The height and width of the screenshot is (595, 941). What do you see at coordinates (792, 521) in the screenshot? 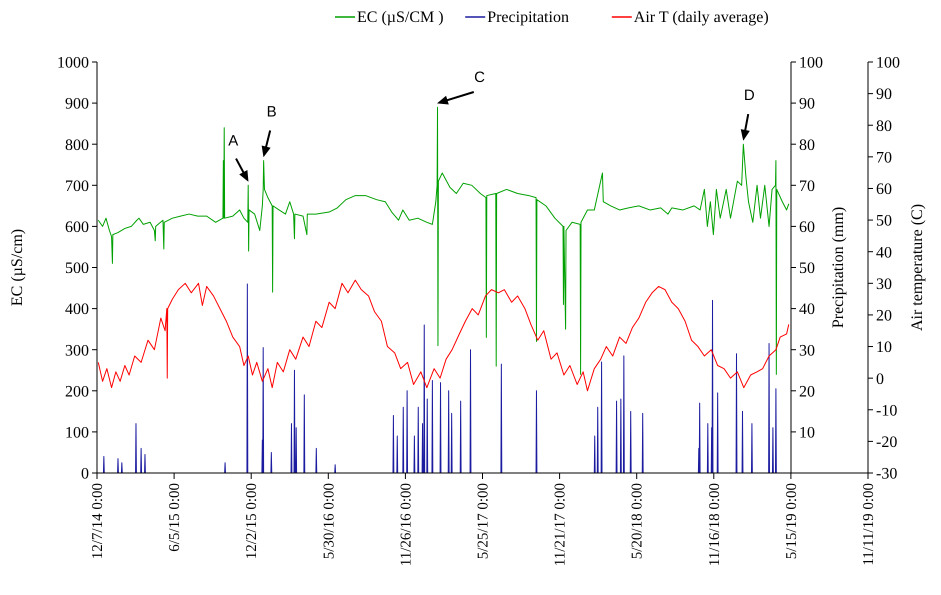
I see `x-tick-label: 5/15/19 0:00` at bounding box center [792, 521].